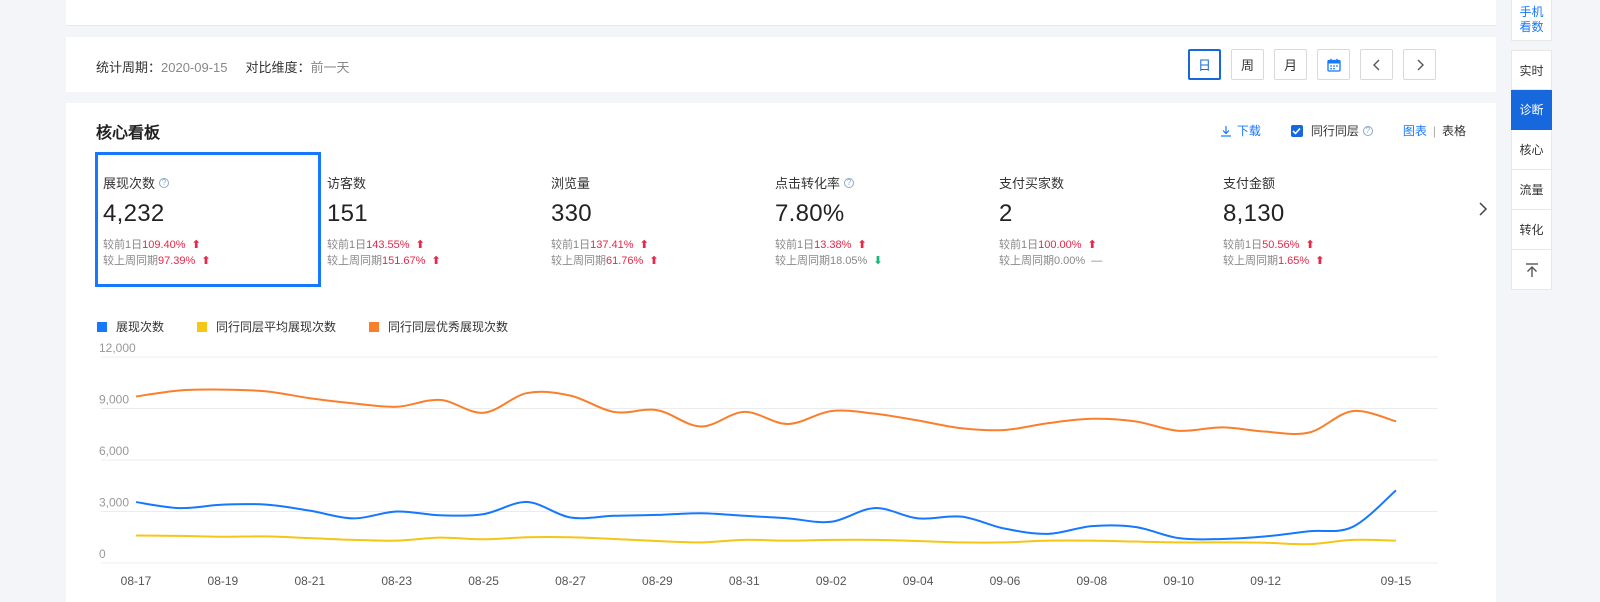 The height and width of the screenshot is (602, 1600). What do you see at coordinates (223, 581) in the screenshot?
I see `x-tick-label: 08-19` at bounding box center [223, 581].